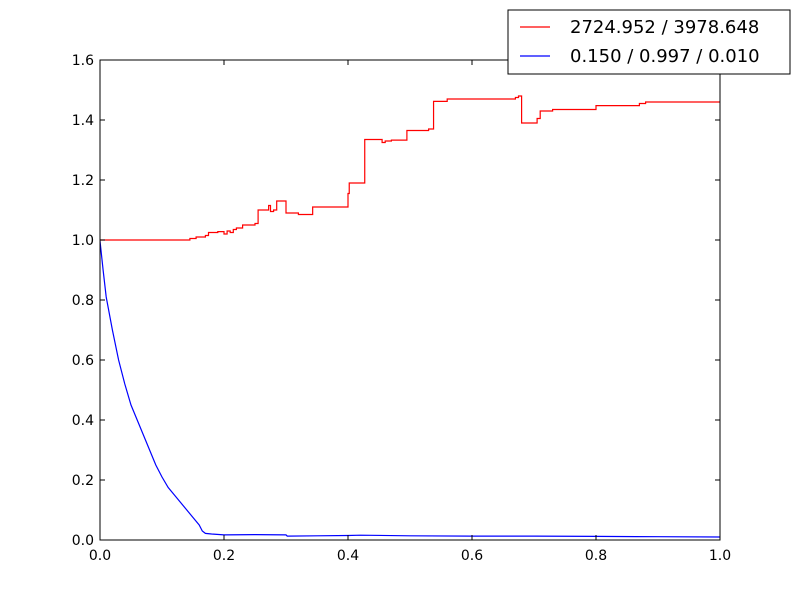 The height and width of the screenshot is (600, 800). Describe the element at coordinates (348, 556) in the screenshot. I see `x-tick-label: 0.4` at that location.